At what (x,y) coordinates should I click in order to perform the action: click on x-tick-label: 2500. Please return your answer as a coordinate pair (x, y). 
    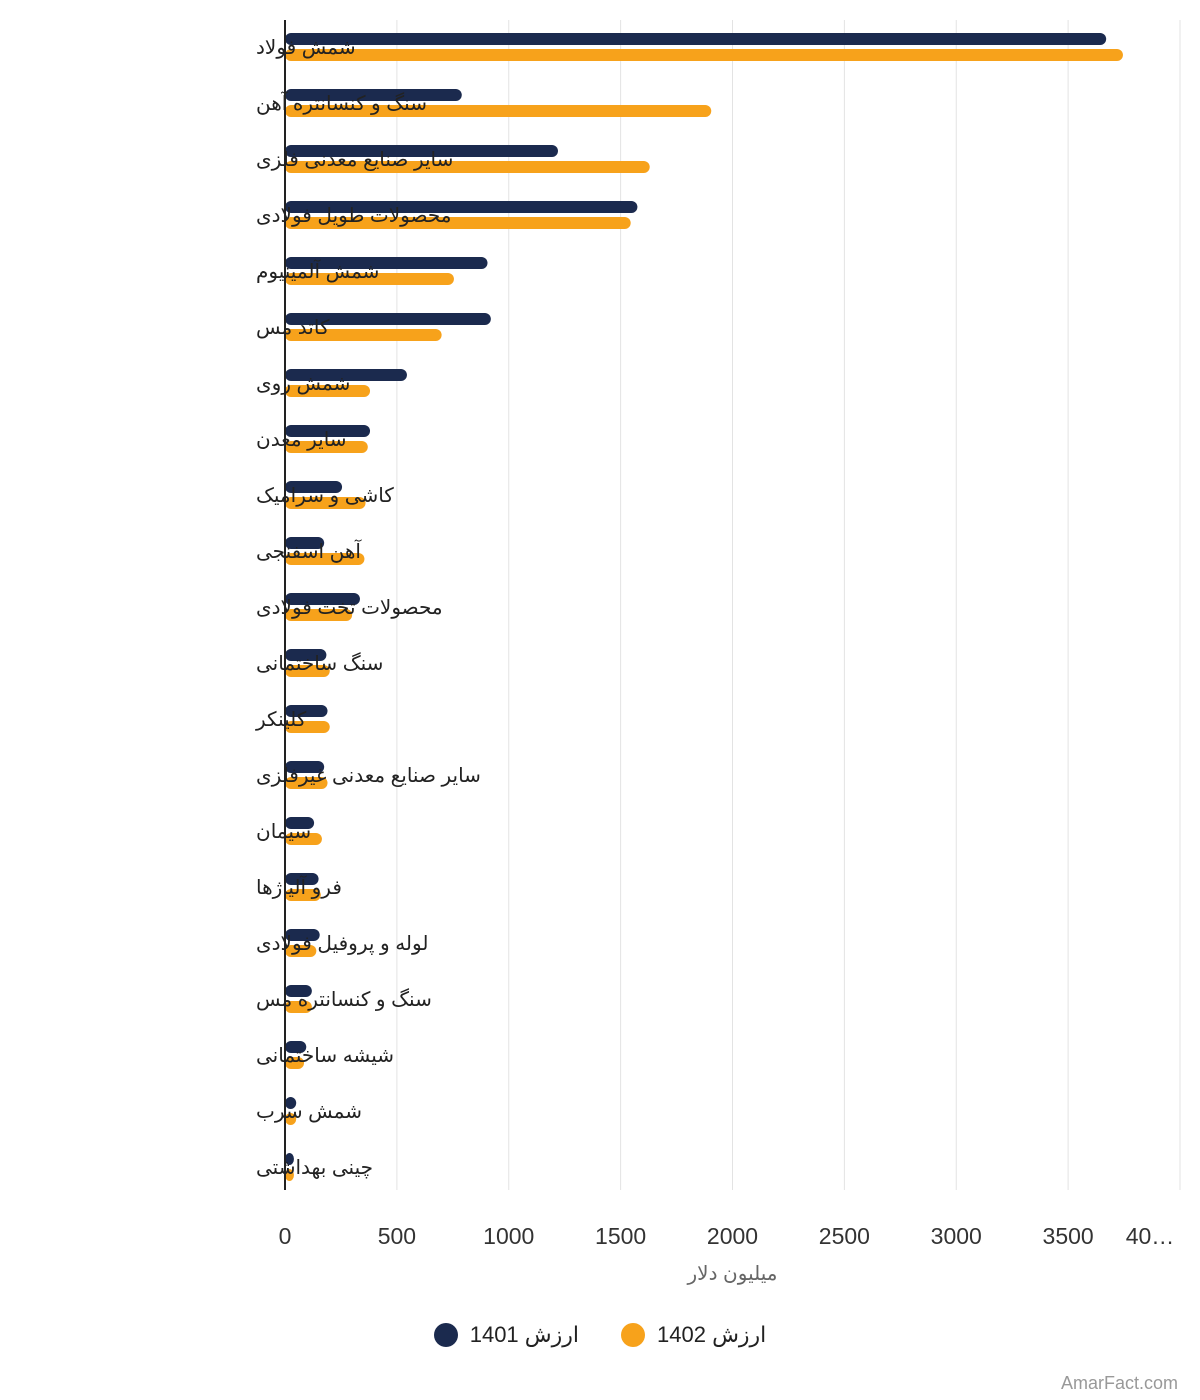
    Looking at the image, I should click on (844, 1236).